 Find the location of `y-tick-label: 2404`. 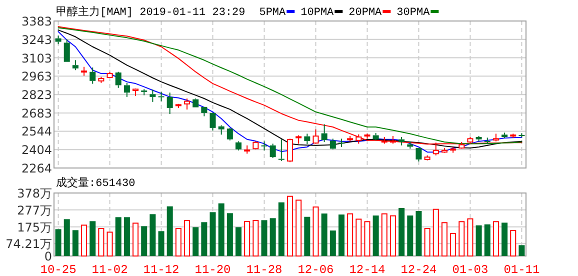

y-tick-label: 2404 is located at coordinates (36, 150).